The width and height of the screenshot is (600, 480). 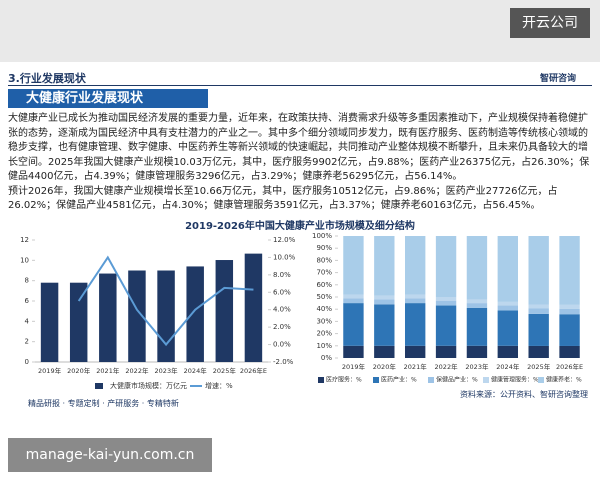 What do you see at coordinates (300, 85) in the screenshot?
I see `rule` at bounding box center [300, 85].